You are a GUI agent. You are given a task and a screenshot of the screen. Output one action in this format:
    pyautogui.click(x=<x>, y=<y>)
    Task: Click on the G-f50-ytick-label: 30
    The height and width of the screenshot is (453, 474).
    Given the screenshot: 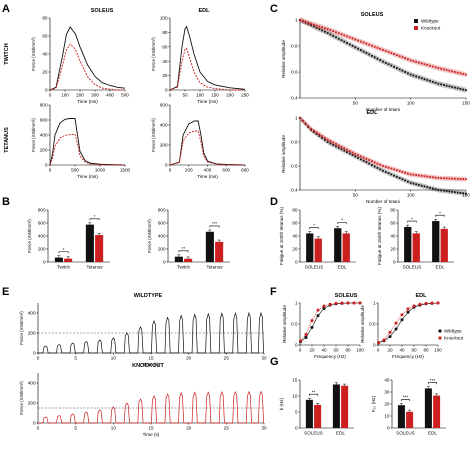 What is the action you would take?
    pyautogui.click(x=387, y=392)
    